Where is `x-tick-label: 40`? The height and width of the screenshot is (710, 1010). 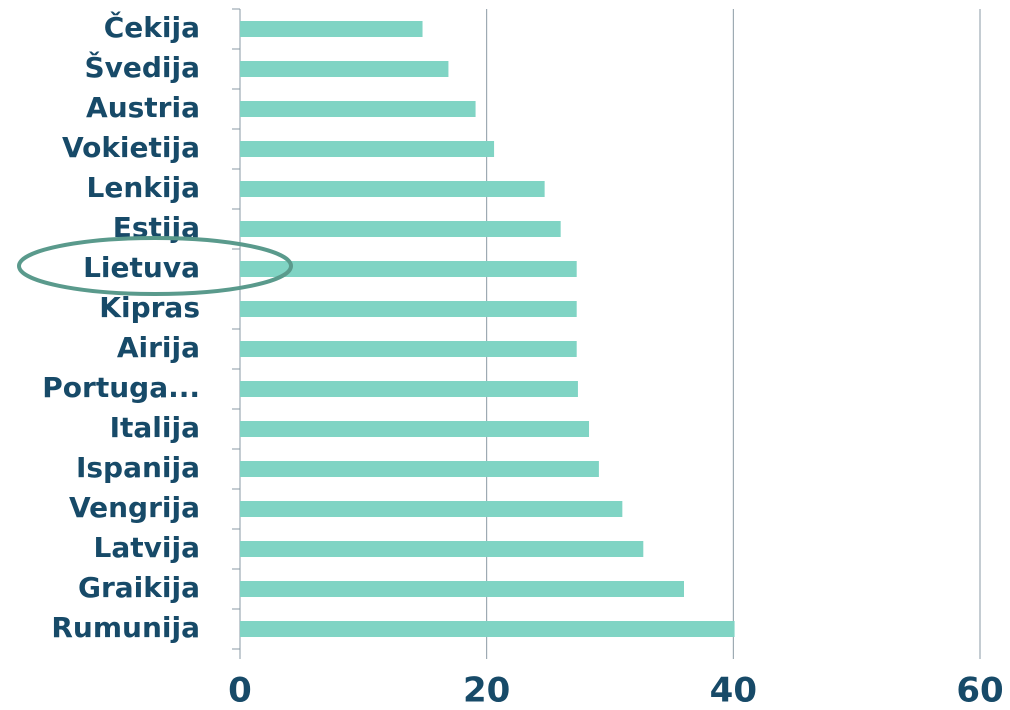
x-tick-label: 40 is located at coordinates (733, 690).